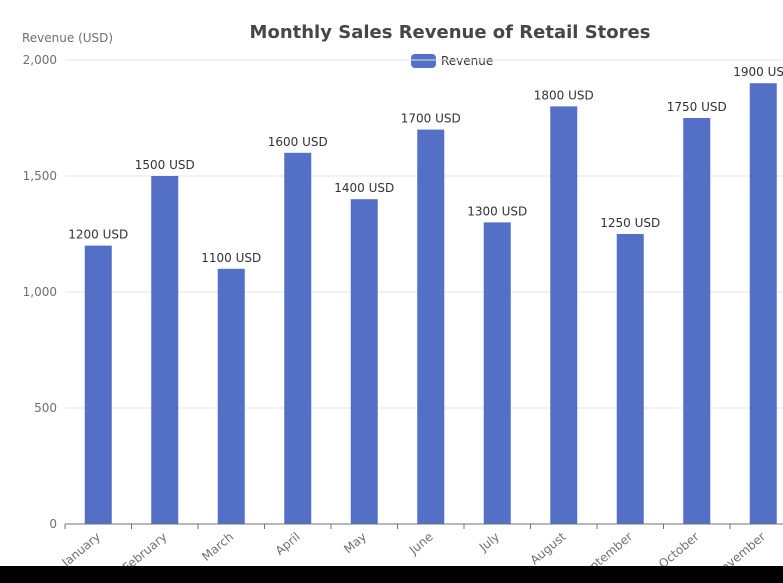 This screenshot has width=783, height=583. I want to click on x-tick-label: May, so click(355, 543).